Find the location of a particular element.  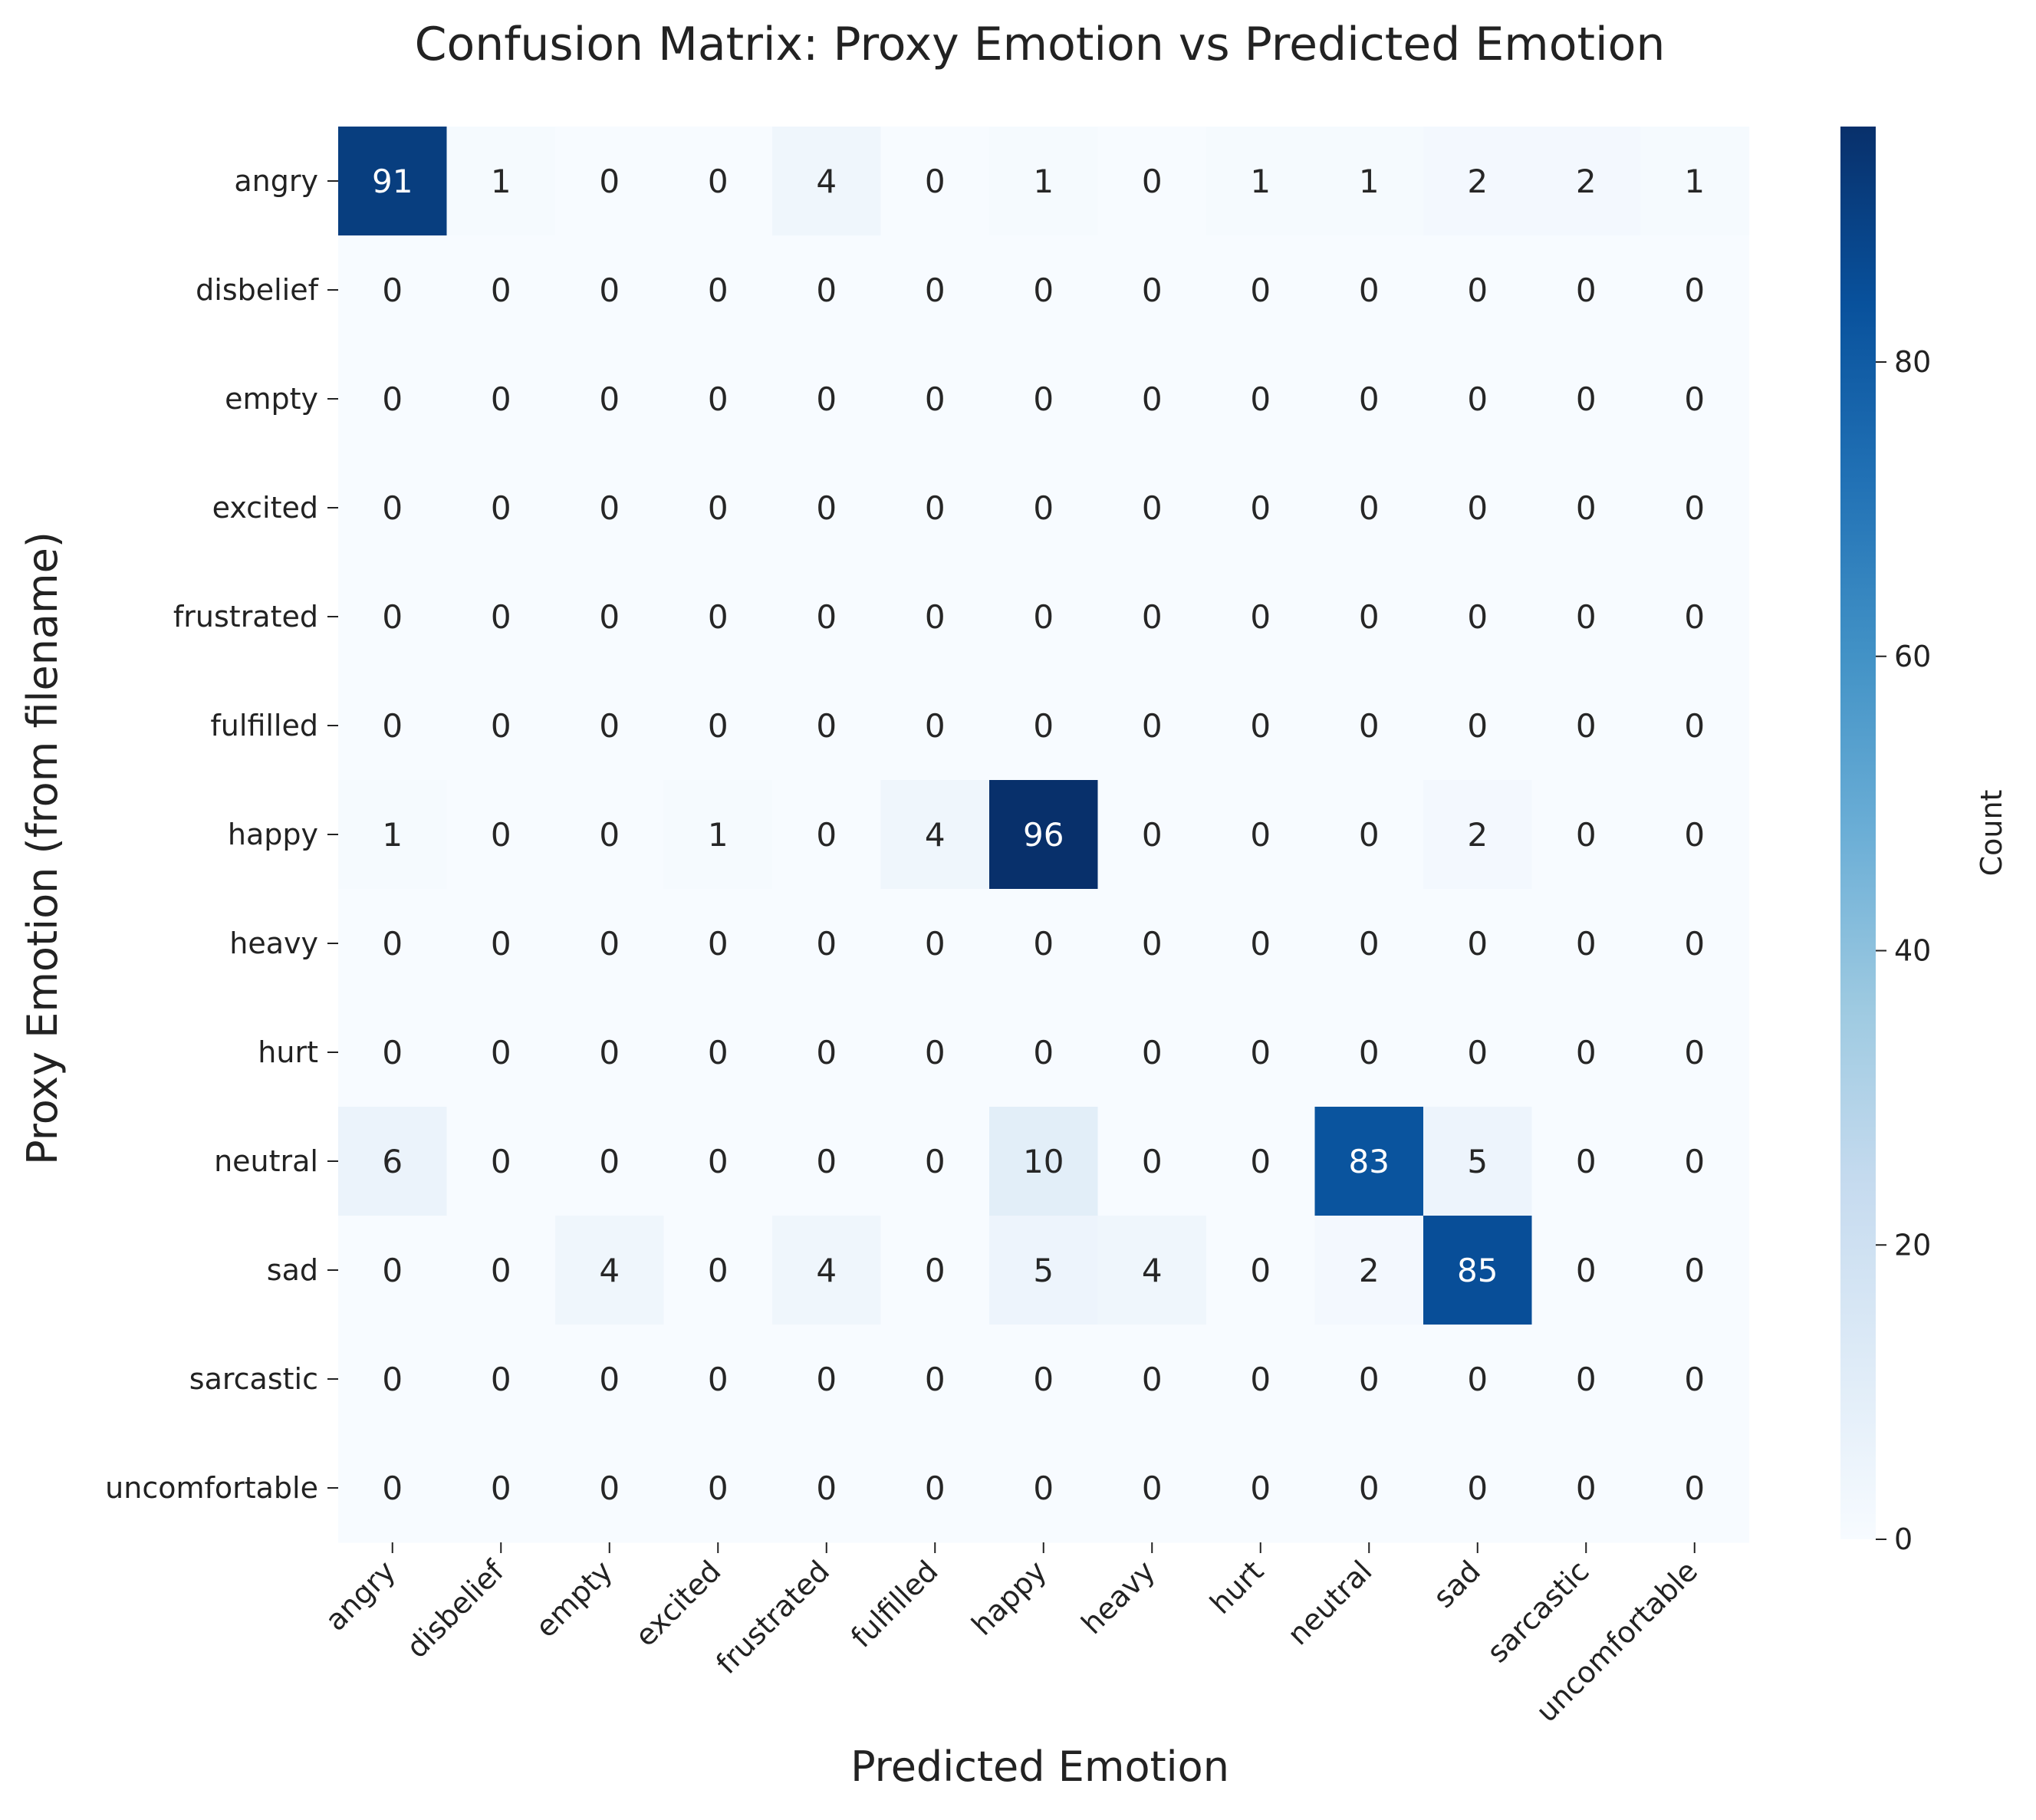

x-tick-label: angry is located at coordinates (360, 1595).